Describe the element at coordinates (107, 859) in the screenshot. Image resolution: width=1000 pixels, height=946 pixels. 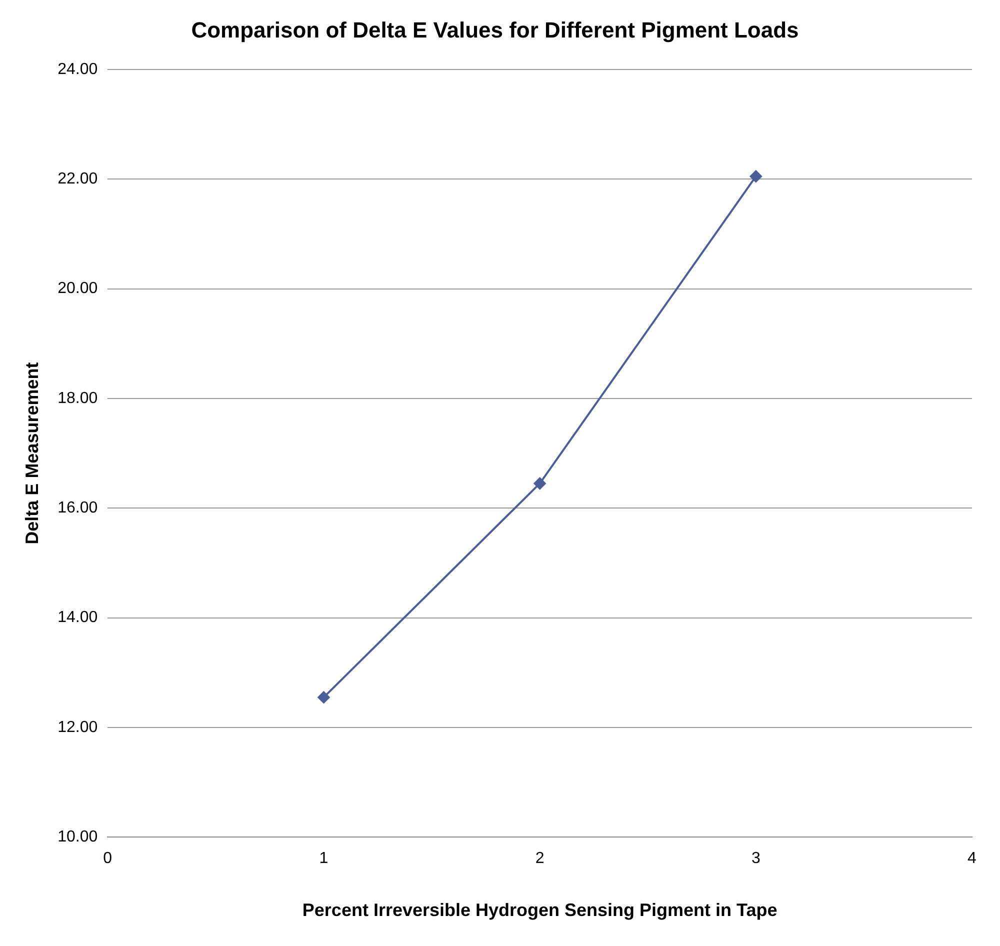
I see `x-tick-label: 0` at that location.